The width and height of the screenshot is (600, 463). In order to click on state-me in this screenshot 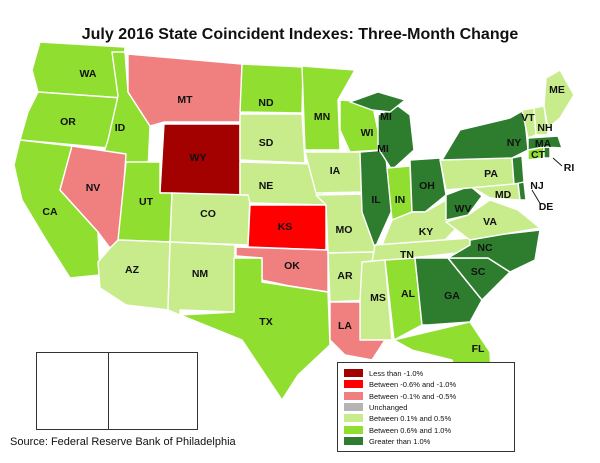, I will do `click(559, 99)`.